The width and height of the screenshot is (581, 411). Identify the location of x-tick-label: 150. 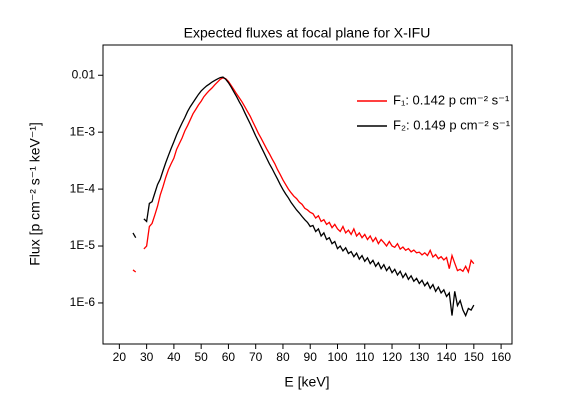
(474, 357).